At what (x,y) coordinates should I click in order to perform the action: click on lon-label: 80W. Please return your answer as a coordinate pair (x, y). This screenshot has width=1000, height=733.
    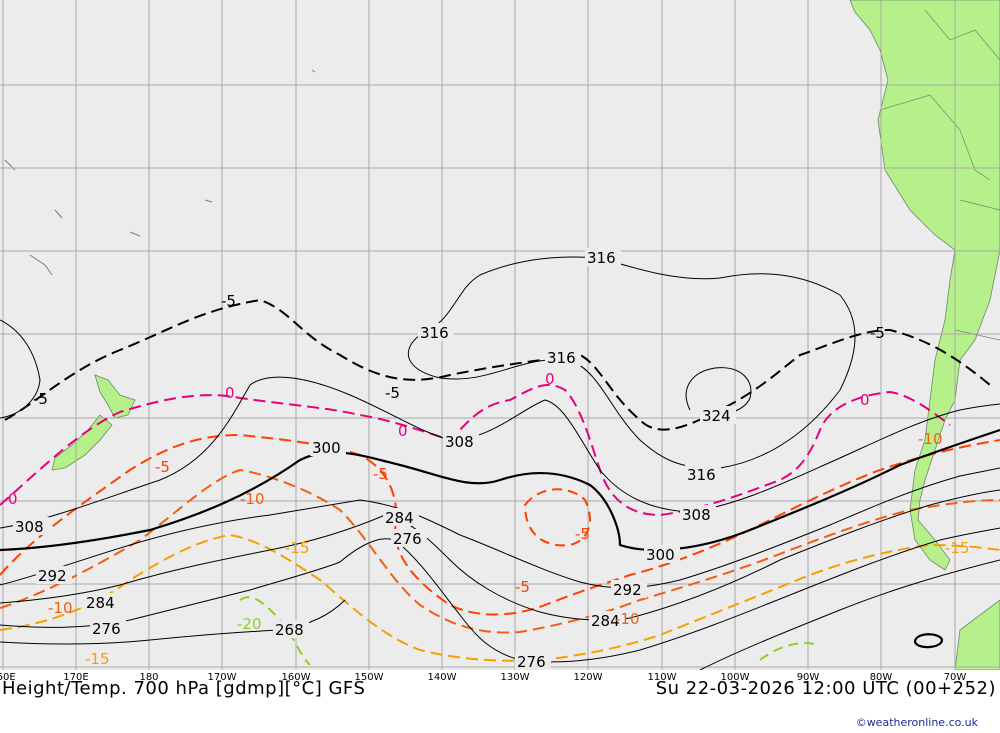
    Looking at the image, I should click on (881, 677).